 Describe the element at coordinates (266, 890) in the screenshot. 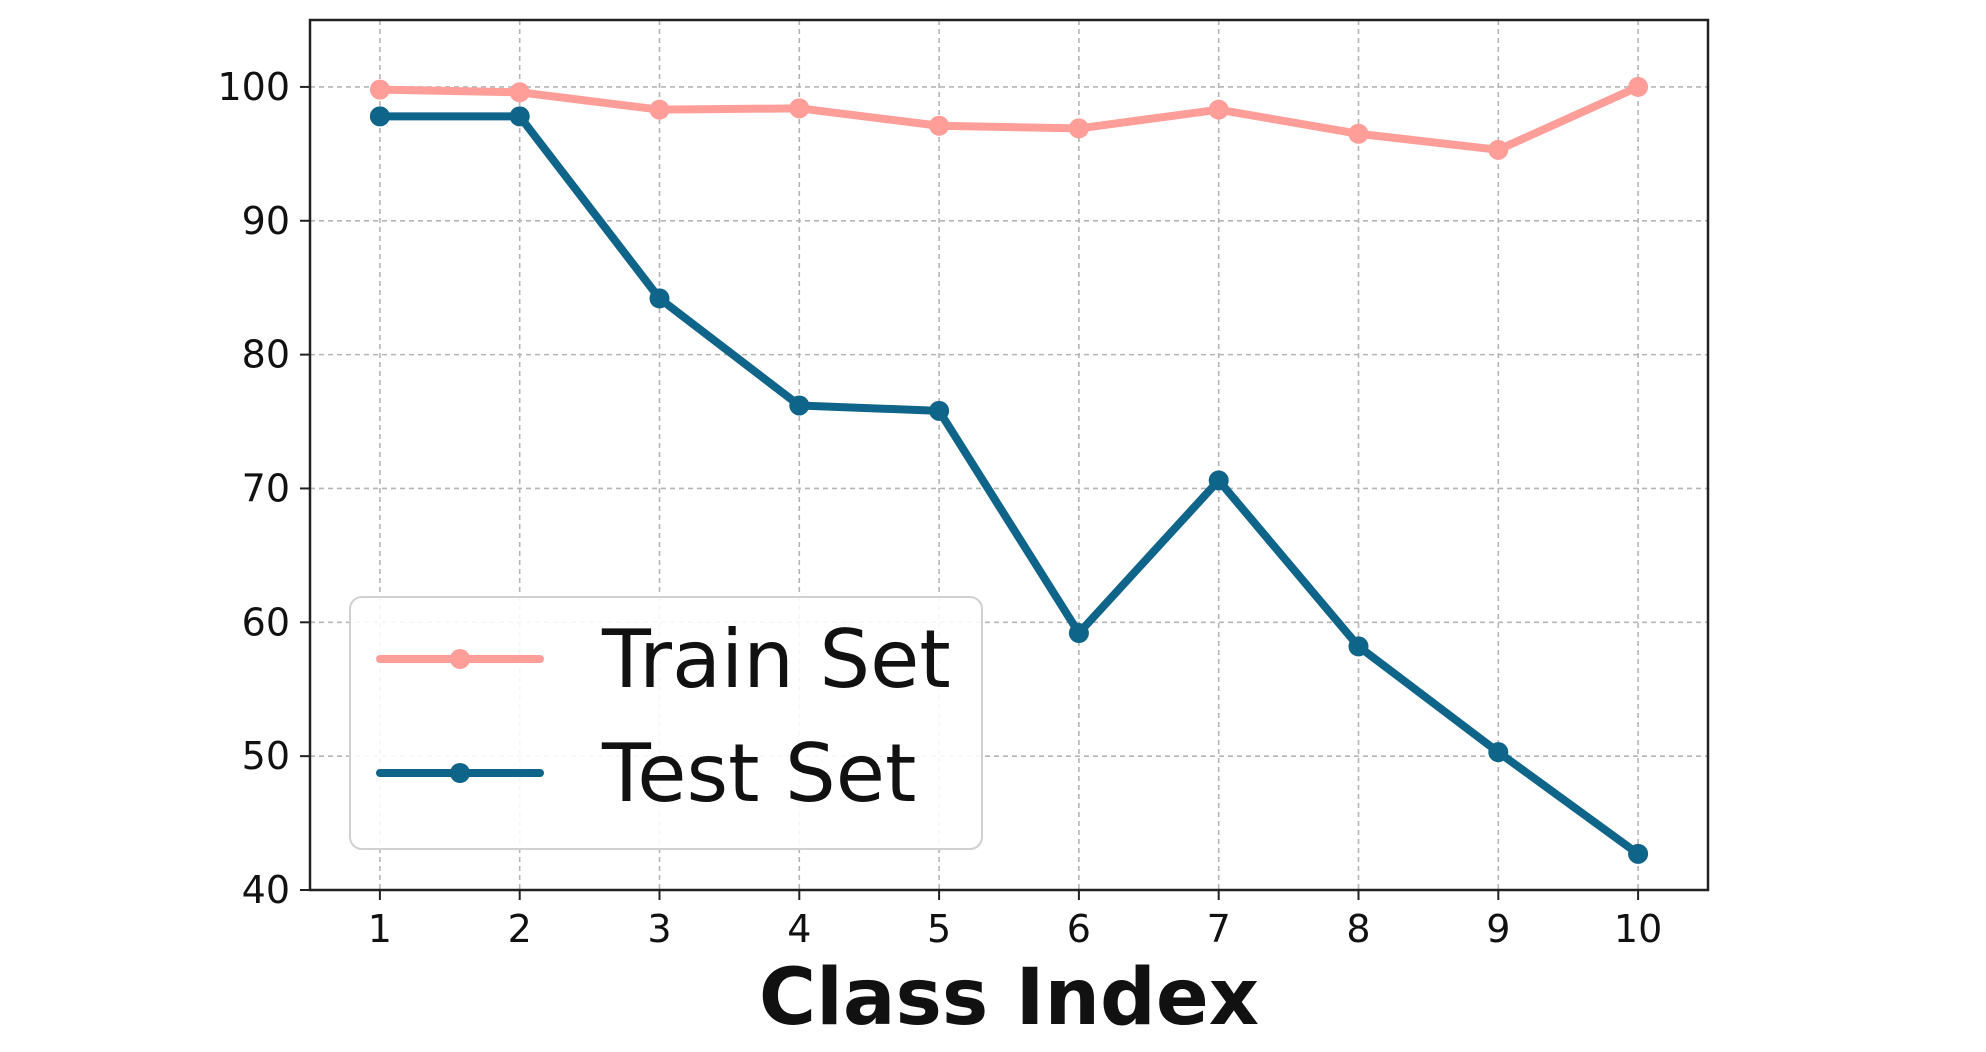

I see `y-tick-label: 40` at that location.